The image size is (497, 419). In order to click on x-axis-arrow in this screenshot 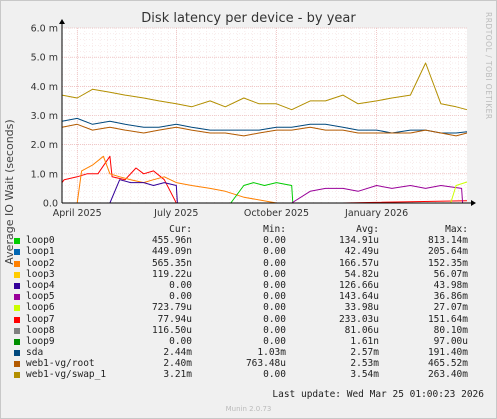, I will do `click(473, 203)`.